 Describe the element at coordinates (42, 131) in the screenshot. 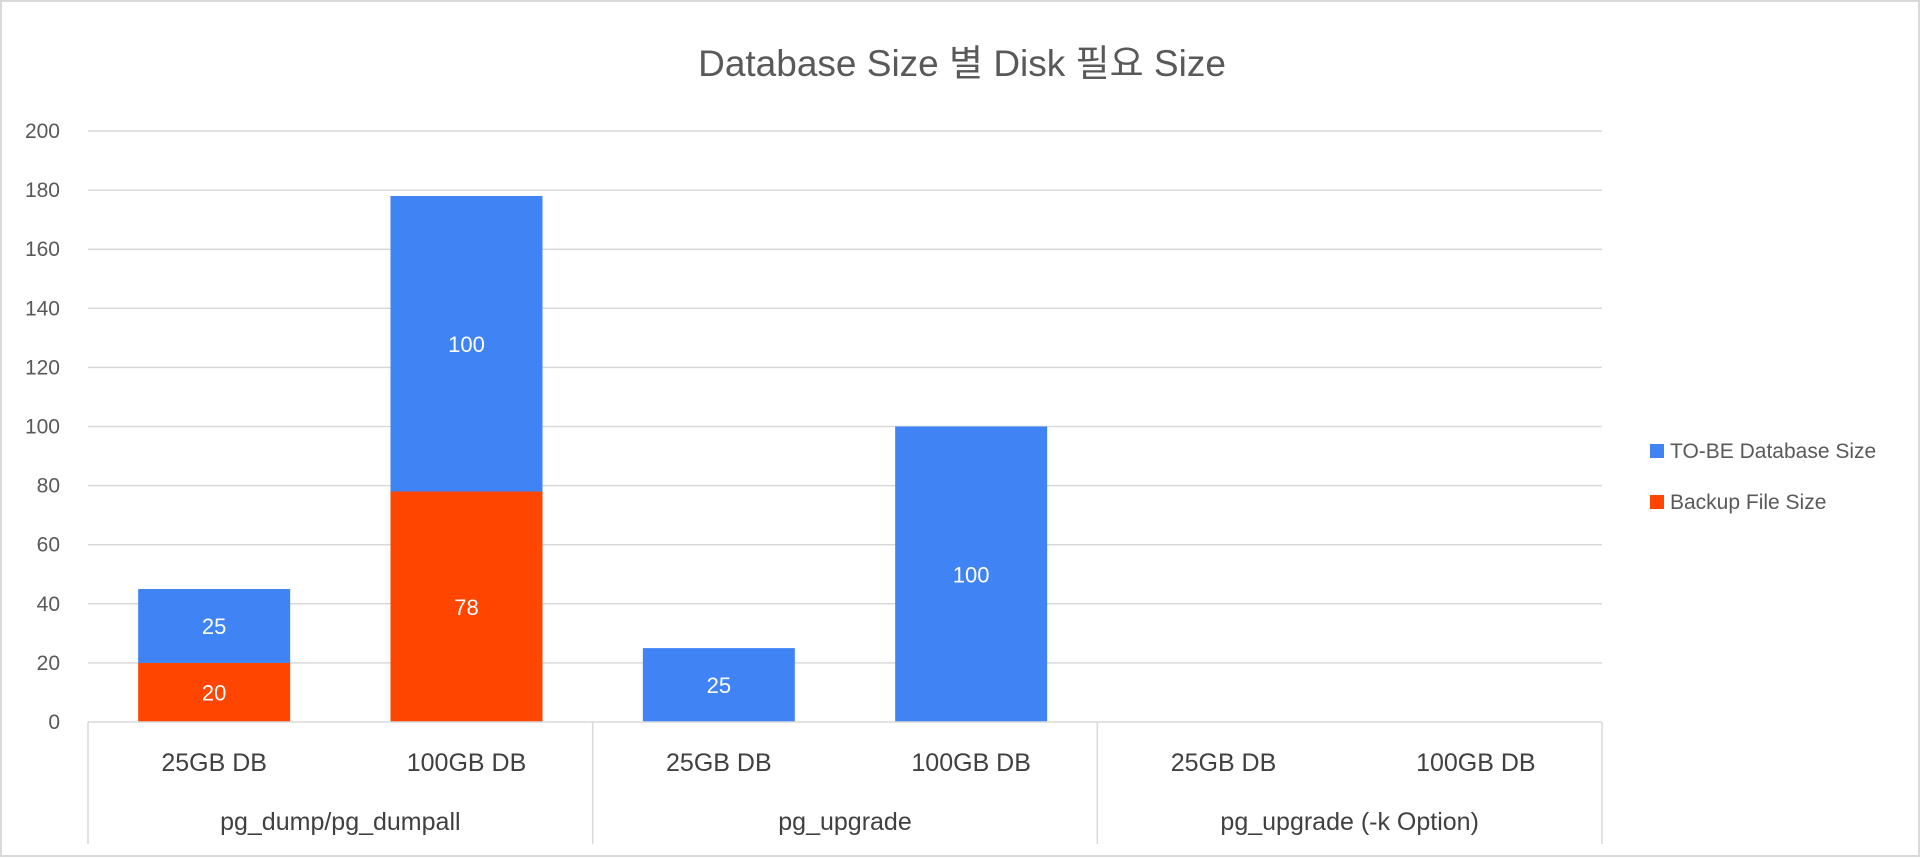

I see `y-tick-label: 200` at that location.